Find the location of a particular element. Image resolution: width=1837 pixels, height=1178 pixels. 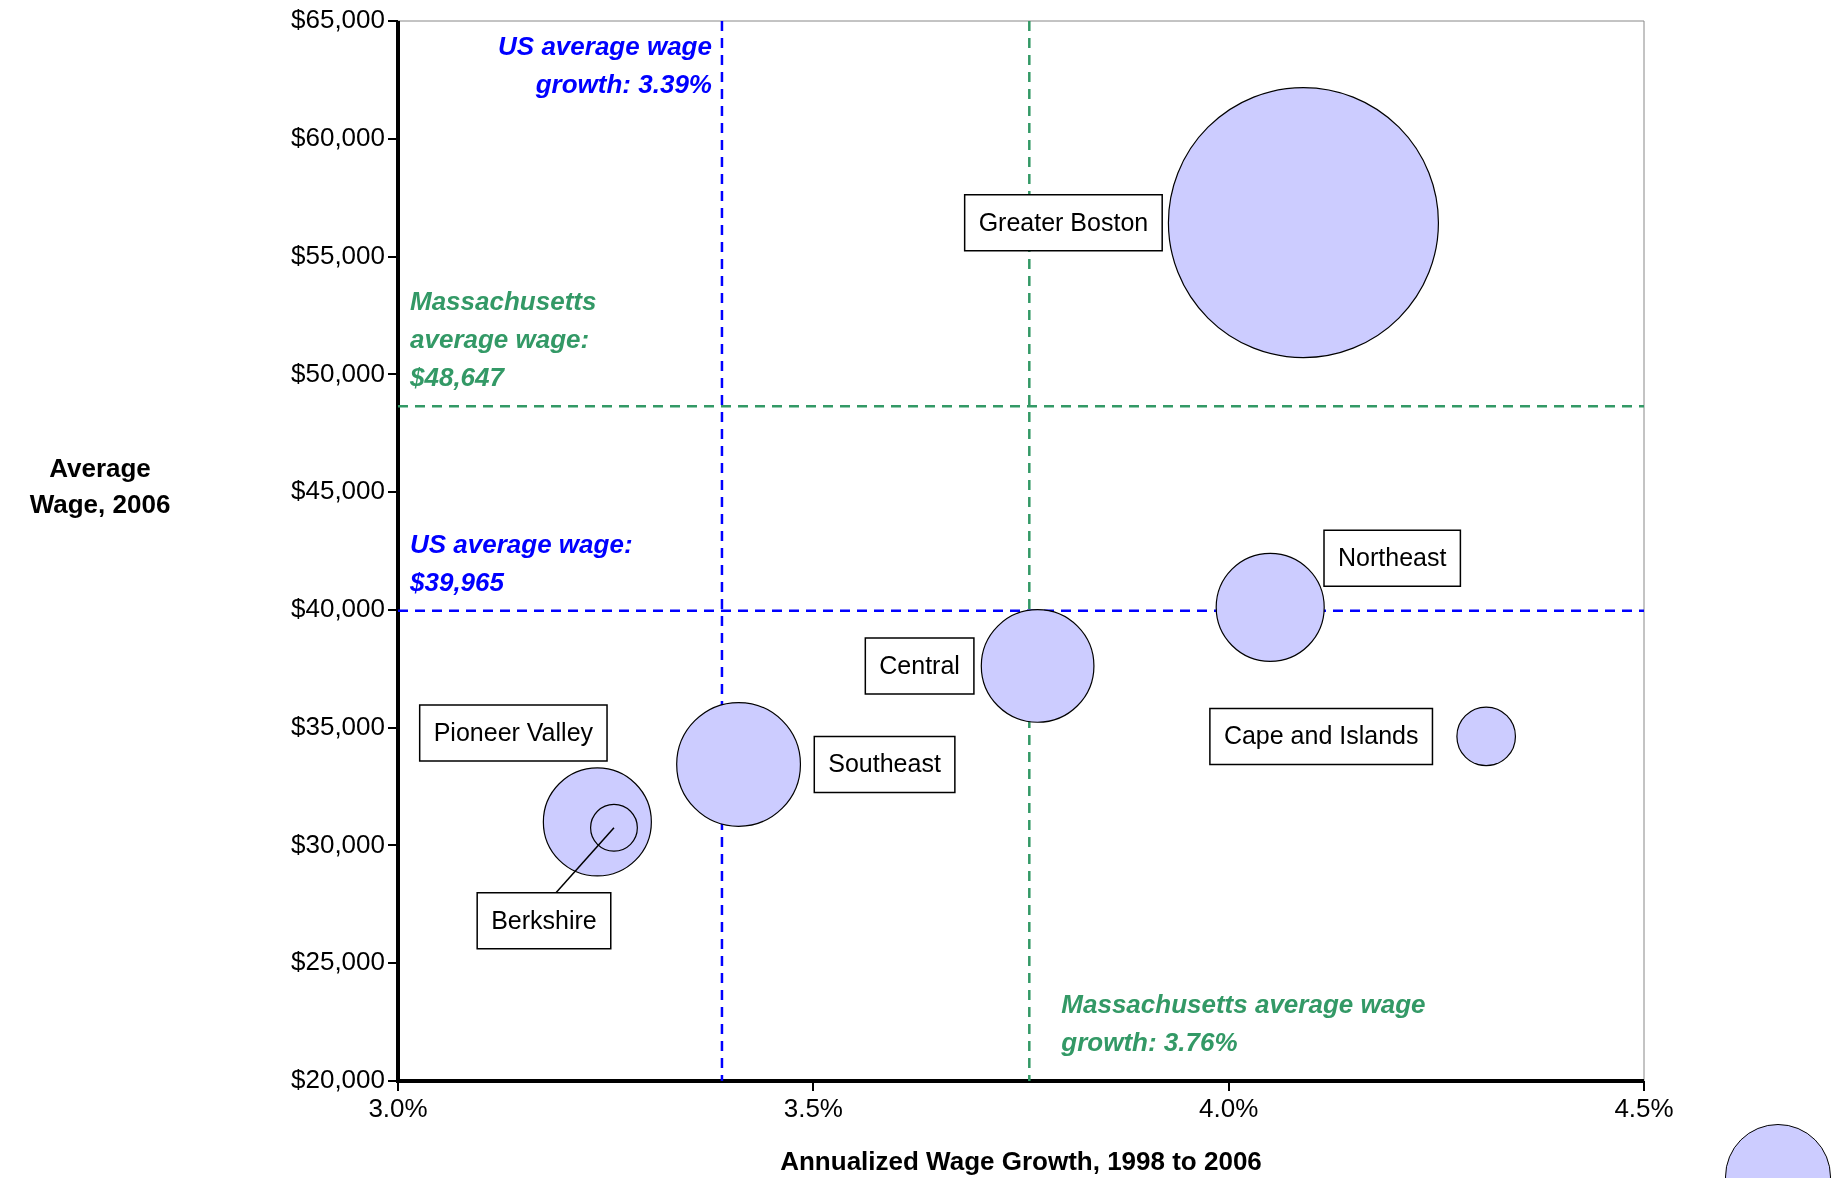

series-label: Northeast is located at coordinates (1392, 557).